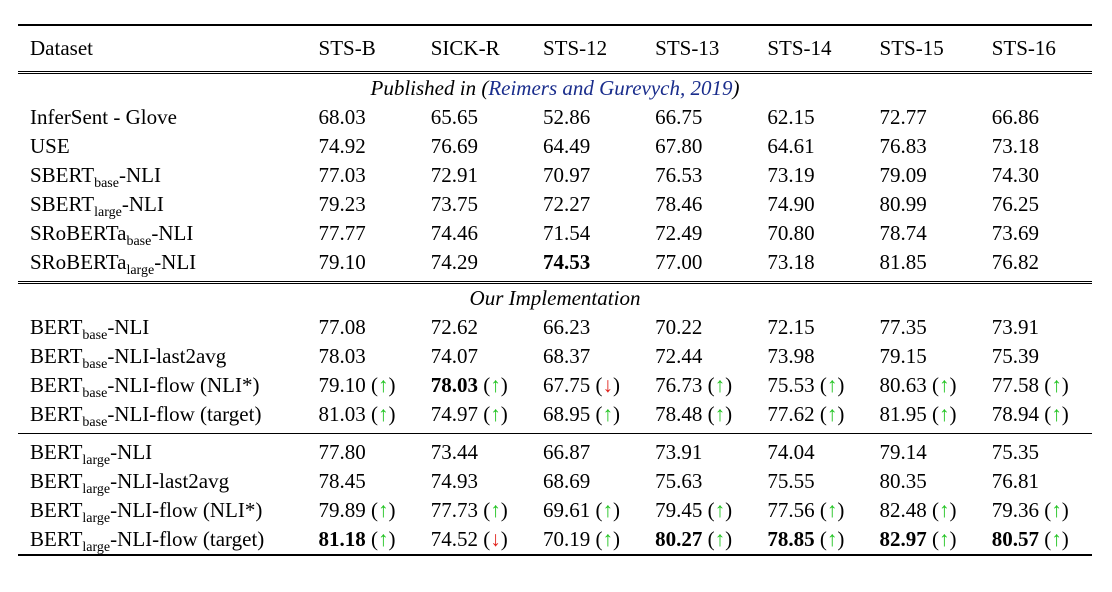  I want to click on score-cell: 77.58 (↑), so click(1036, 385).